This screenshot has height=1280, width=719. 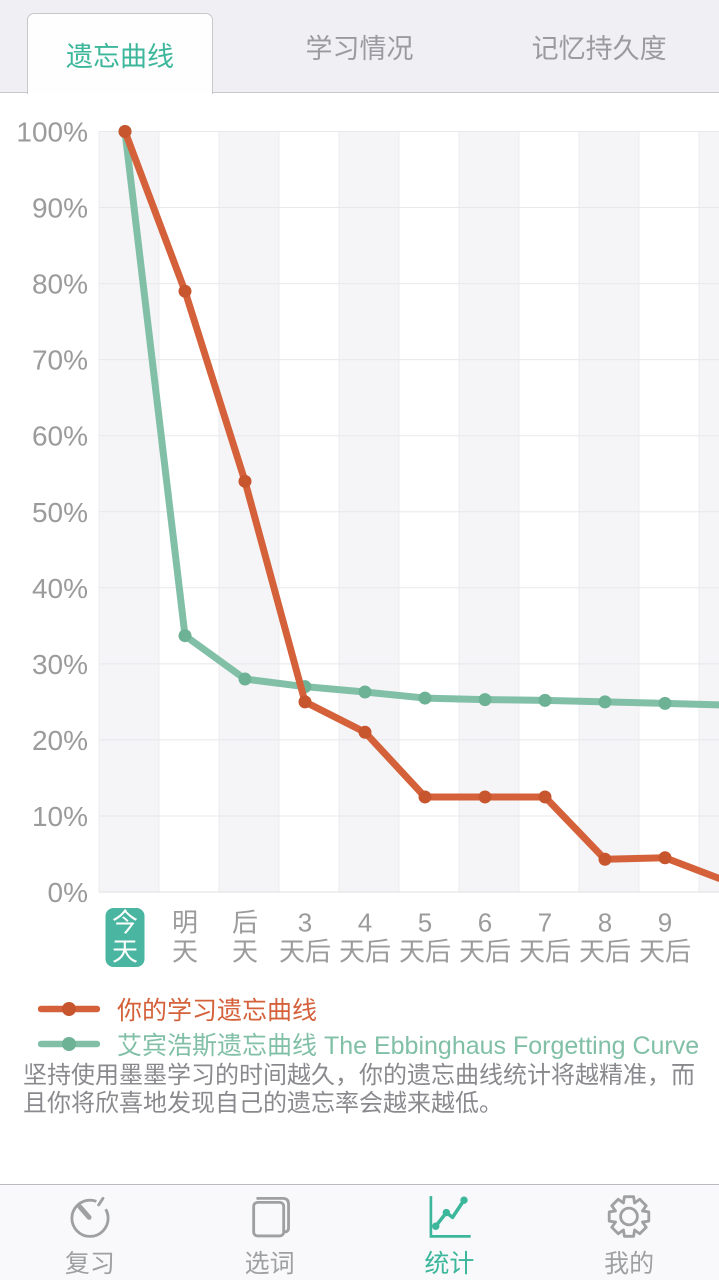 I want to click on nav-profile-label: 我的, so click(x=629, y=1264).